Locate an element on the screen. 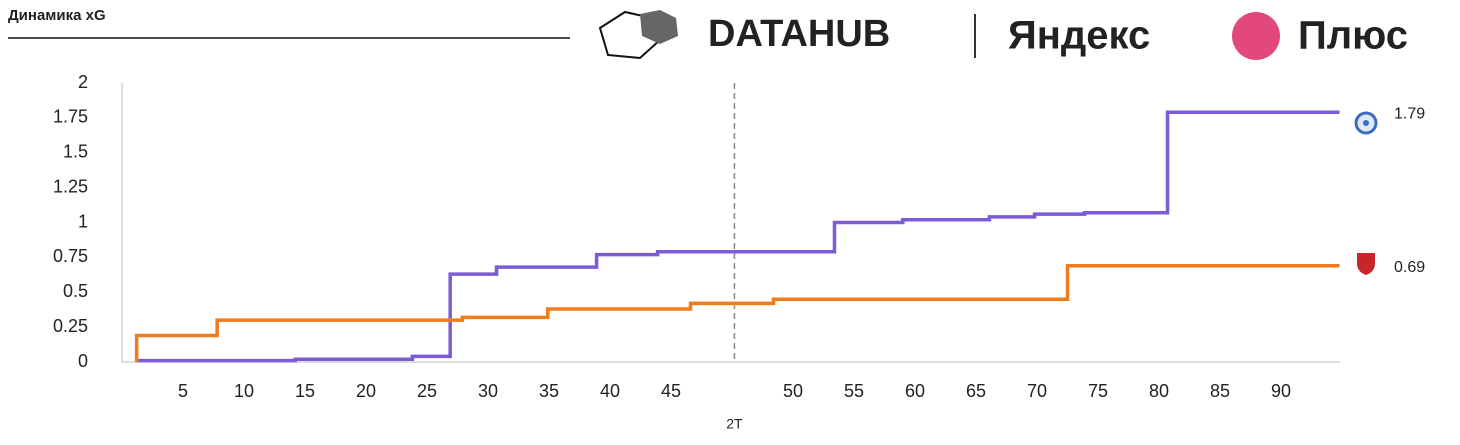  datahub-logo: DATAHUB is located at coordinates (799, 34).